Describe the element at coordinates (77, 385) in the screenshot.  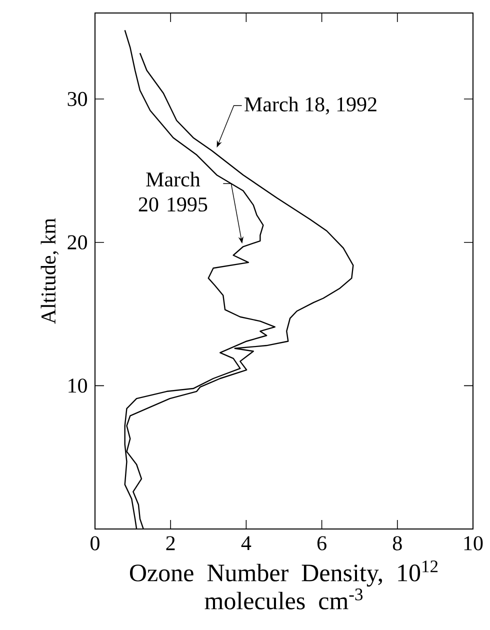
I see `y-tick-label: 10` at that location.